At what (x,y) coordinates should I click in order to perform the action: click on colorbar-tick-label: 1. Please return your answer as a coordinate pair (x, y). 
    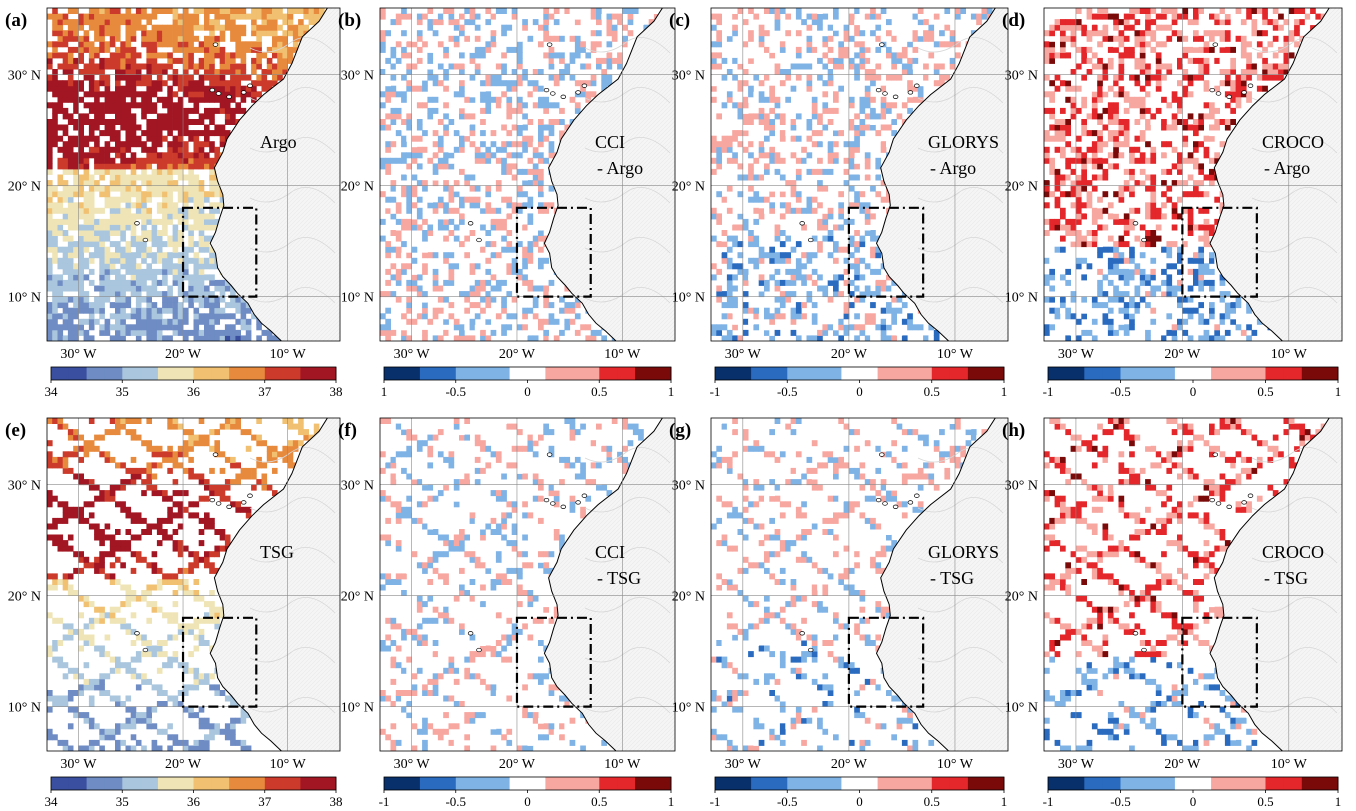
    Looking at the image, I should click on (1004, 391).